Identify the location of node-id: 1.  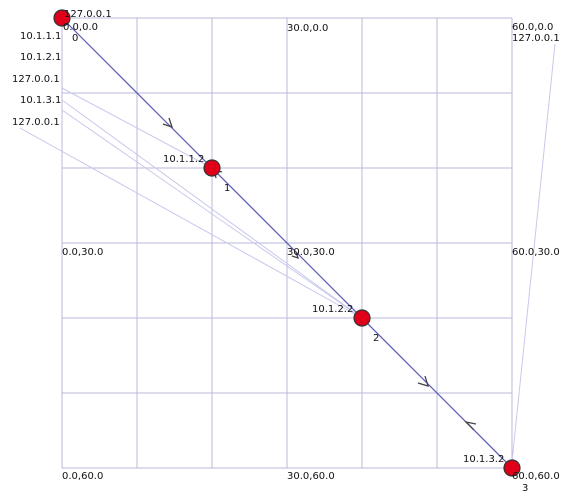
(227, 188).